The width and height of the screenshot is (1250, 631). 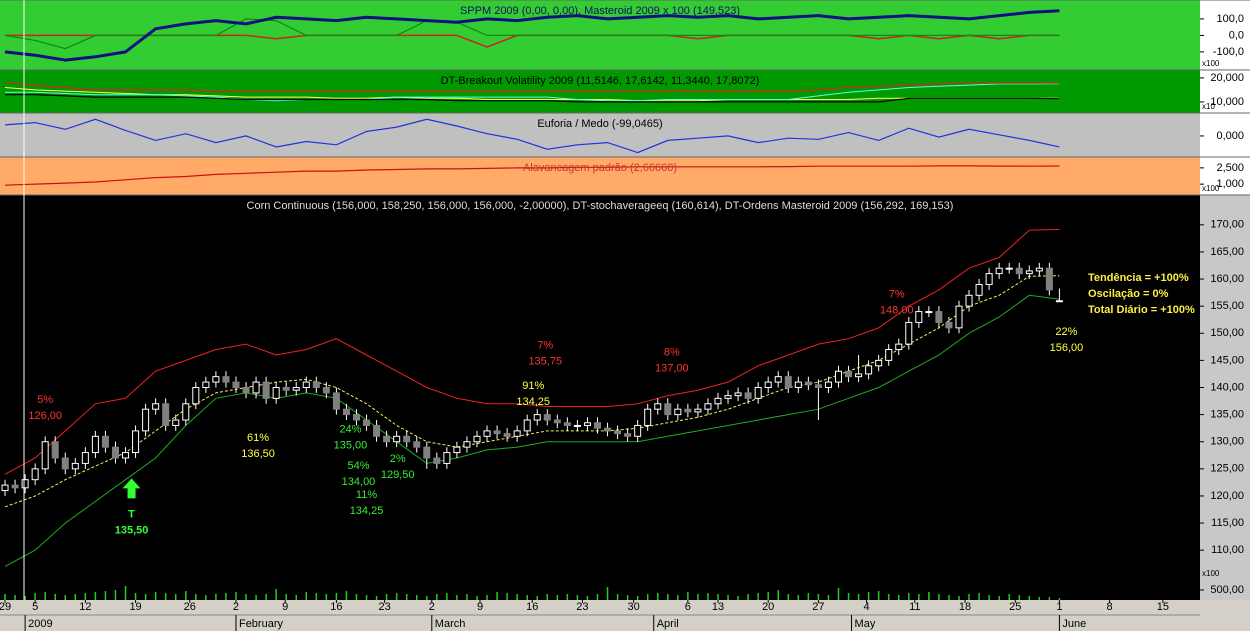 What do you see at coordinates (261, 624) in the screenshot?
I see `month-label: February` at bounding box center [261, 624].